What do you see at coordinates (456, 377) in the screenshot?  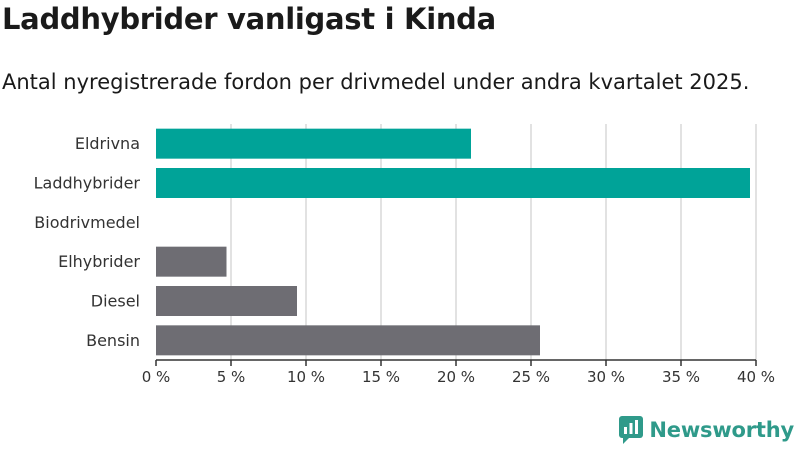 I see `x-tick-label-20: 20 %` at bounding box center [456, 377].